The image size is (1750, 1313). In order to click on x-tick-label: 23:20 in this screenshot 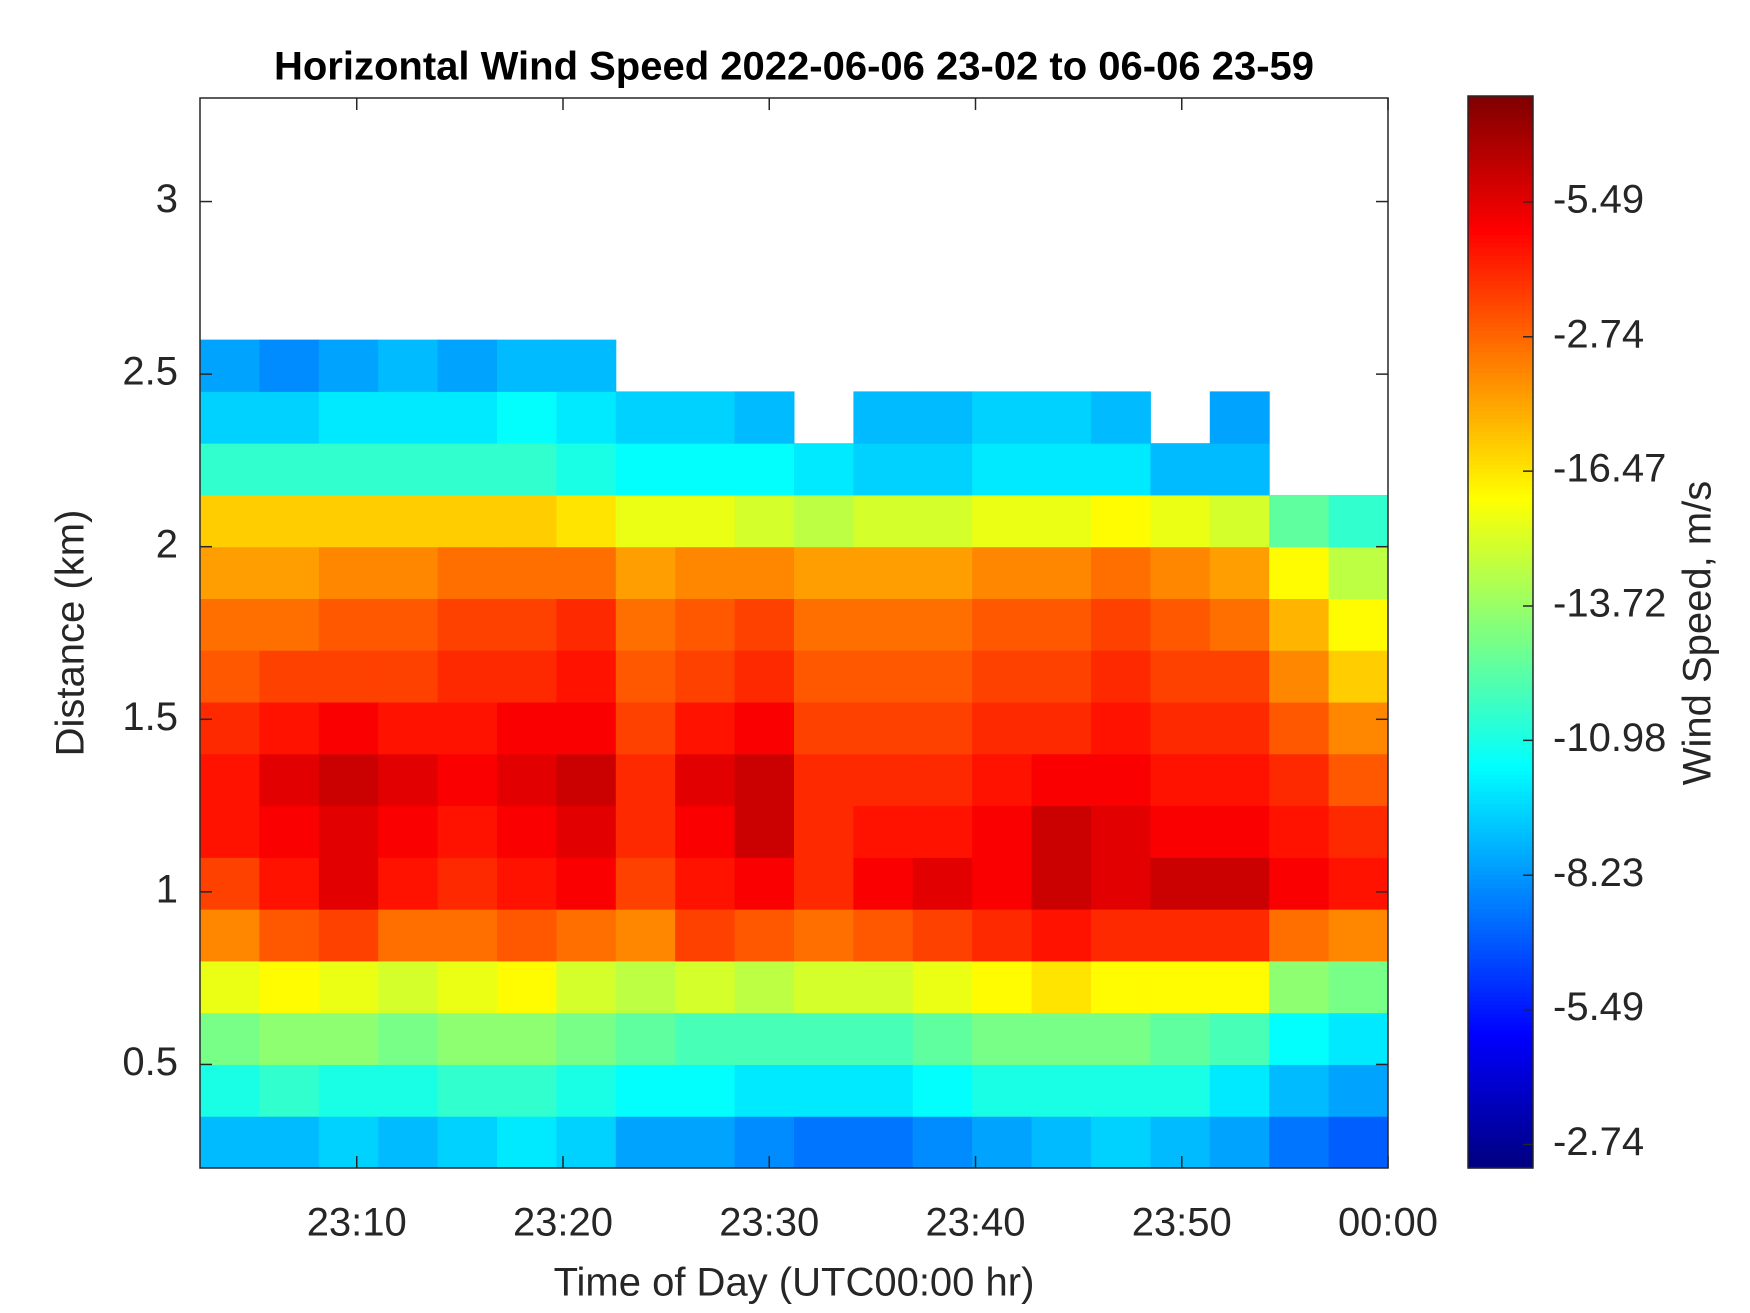, I will do `click(563, 1223)`.